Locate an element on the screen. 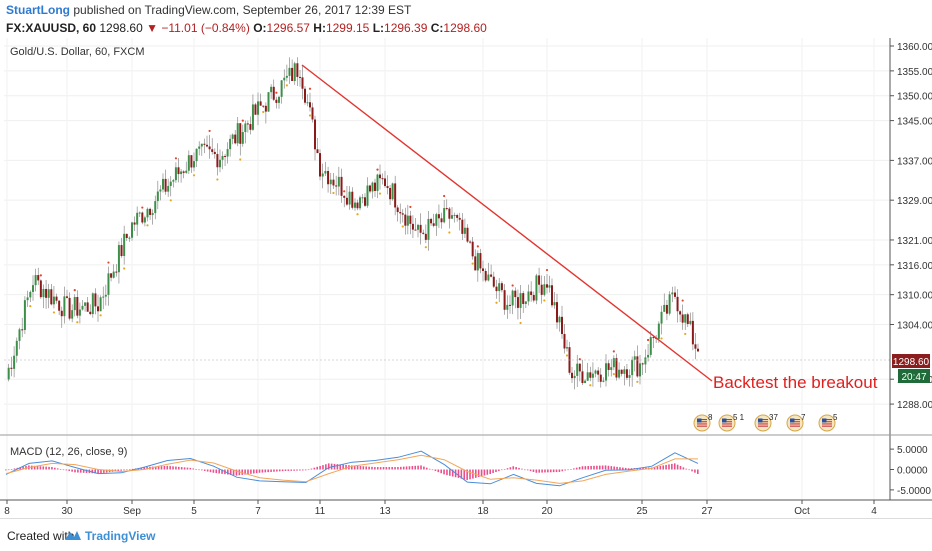 This screenshot has width=932, height=551. author-link: StuartLong is located at coordinates (38, 10).